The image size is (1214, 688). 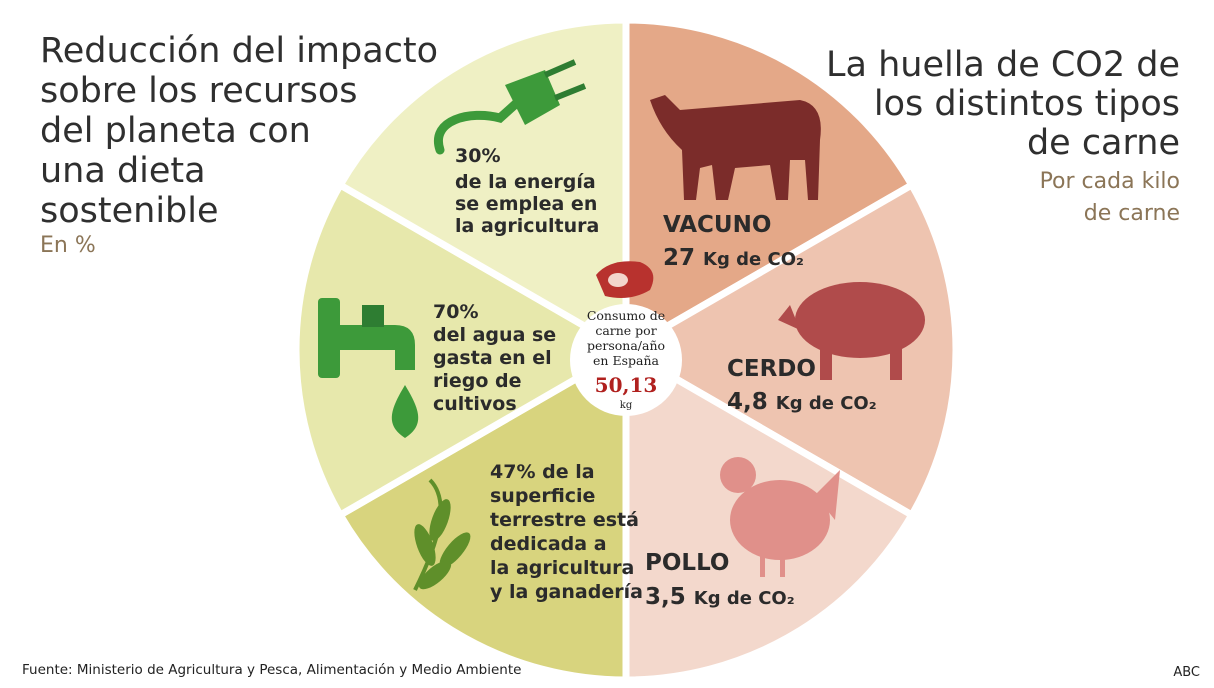 What do you see at coordinates (566, 592) in the screenshot?
I see `segment-text: y la ganadería` at bounding box center [566, 592].